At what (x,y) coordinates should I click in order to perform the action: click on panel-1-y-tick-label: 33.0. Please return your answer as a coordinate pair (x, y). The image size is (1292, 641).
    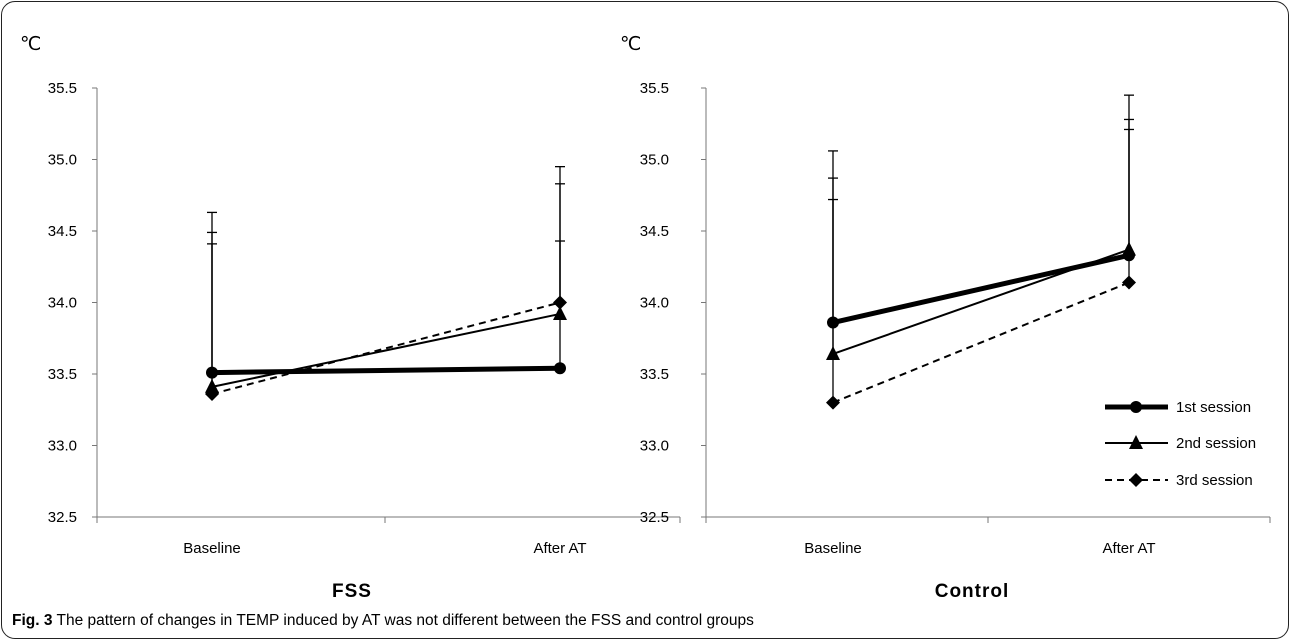
    Looking at the image, I should click on (62, 446).